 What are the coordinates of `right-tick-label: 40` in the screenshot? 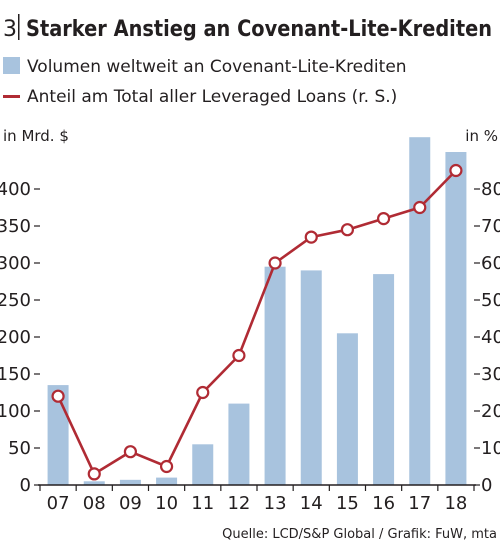 It's located at (490, 337).